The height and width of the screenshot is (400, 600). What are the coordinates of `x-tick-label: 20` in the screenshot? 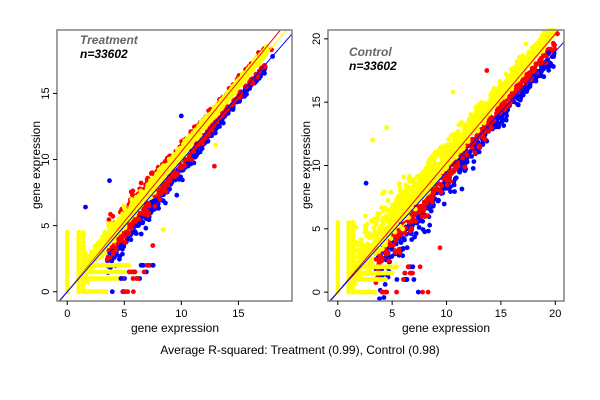 It's located at (555, 314).